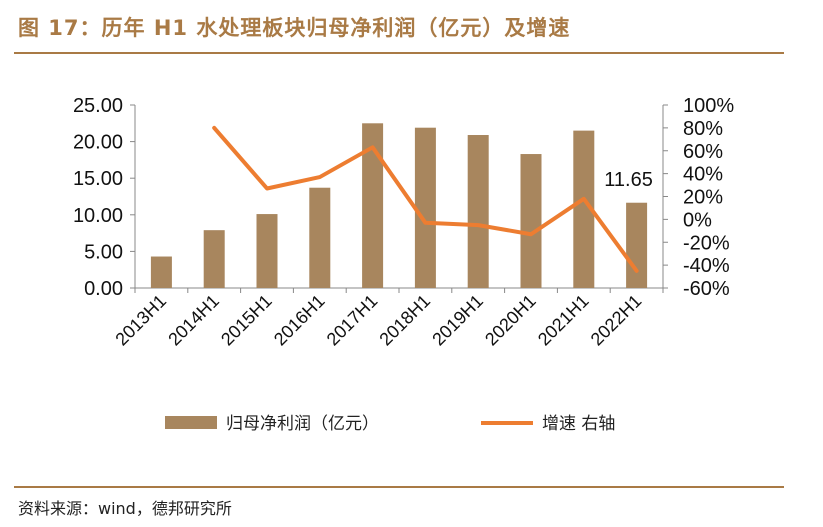 The width and height of the screenshot is (823, 527). I want to click on x-tick-label: 2022H1, so click(616, 320).